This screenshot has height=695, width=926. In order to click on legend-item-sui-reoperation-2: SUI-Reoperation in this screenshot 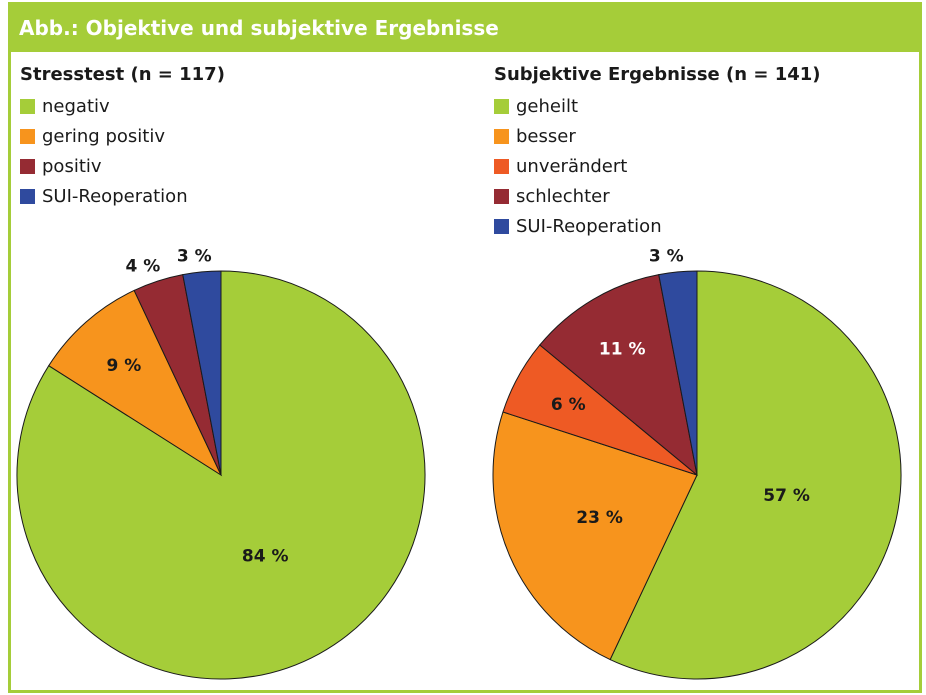, I will do `click(578, 226)`.